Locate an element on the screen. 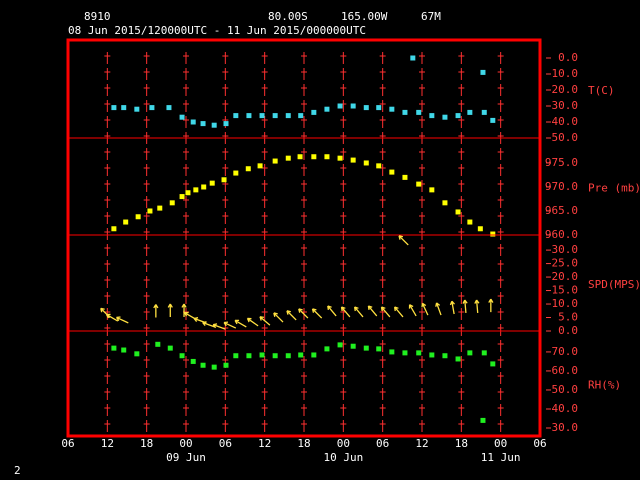 This screenshot has height=480, width=640. x-tick-label: 06 is located at coordinates (539, 443).